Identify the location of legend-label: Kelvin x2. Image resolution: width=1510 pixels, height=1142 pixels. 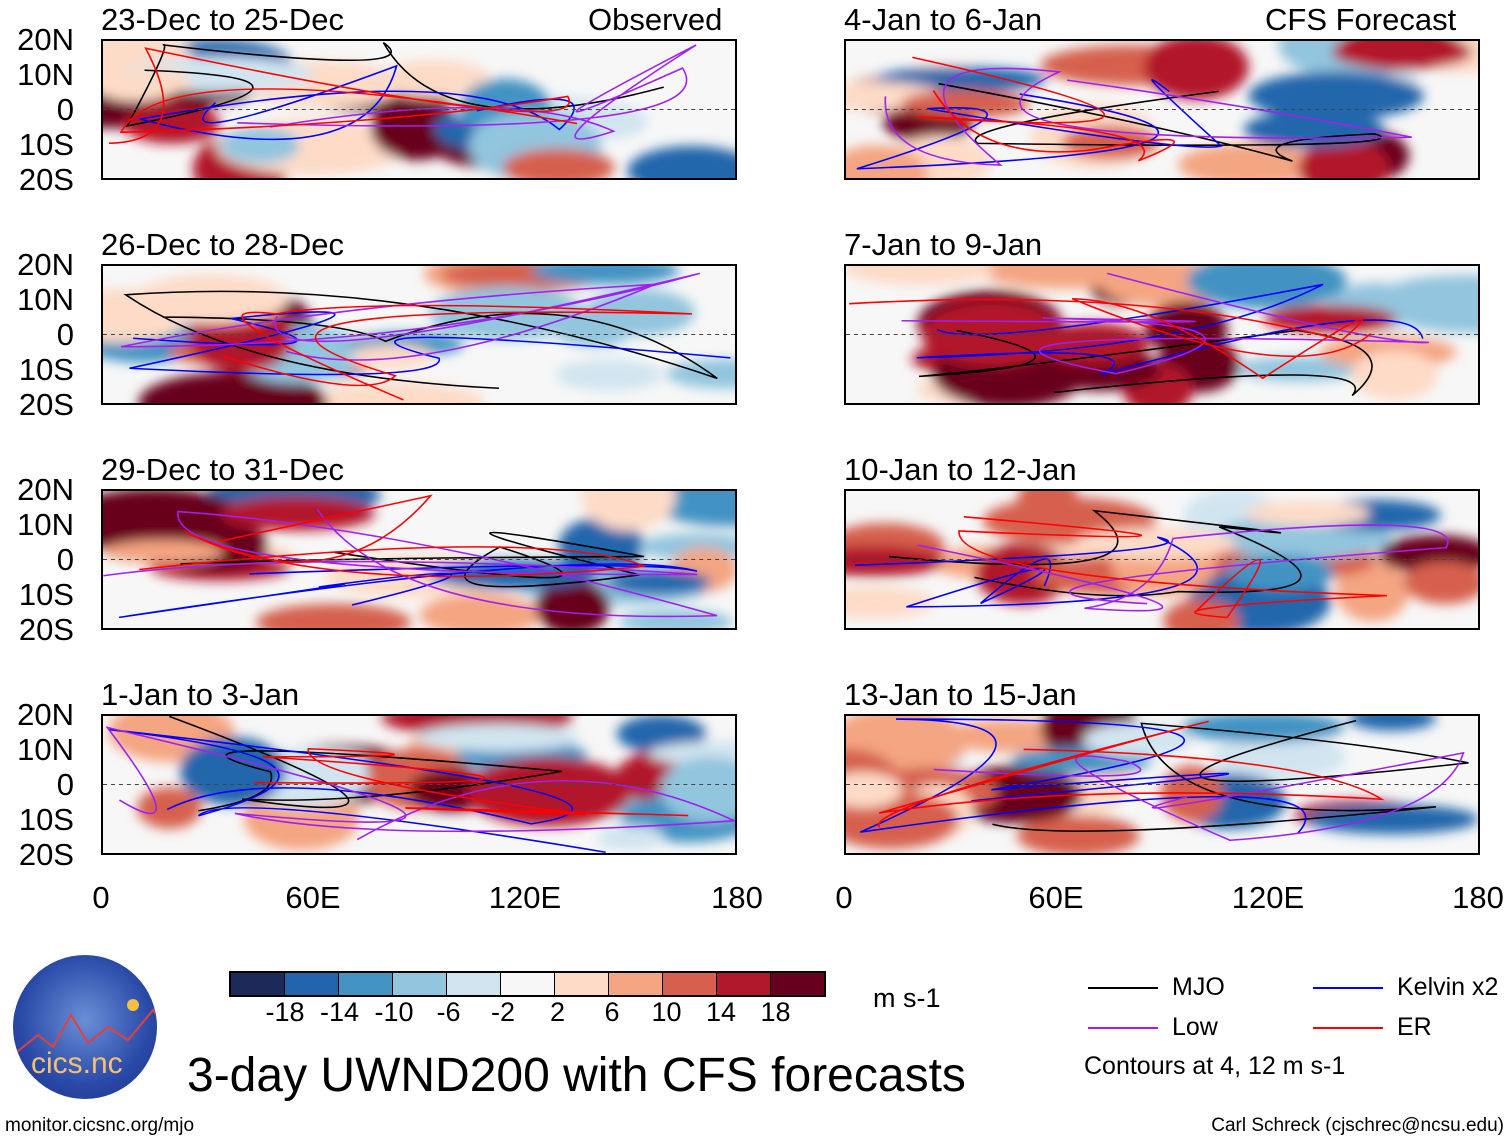
(1448, 987).